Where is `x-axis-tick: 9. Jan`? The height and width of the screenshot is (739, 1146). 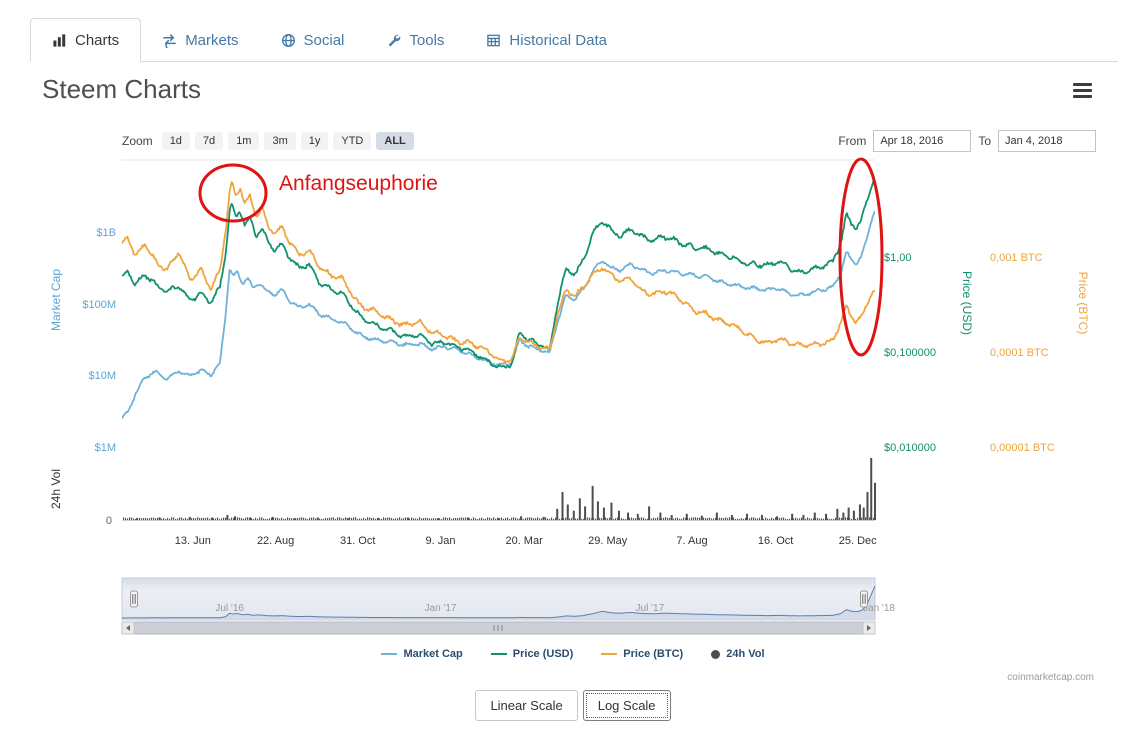
x-axis-tick: 9. Jan is located at coordinates (441, 541).